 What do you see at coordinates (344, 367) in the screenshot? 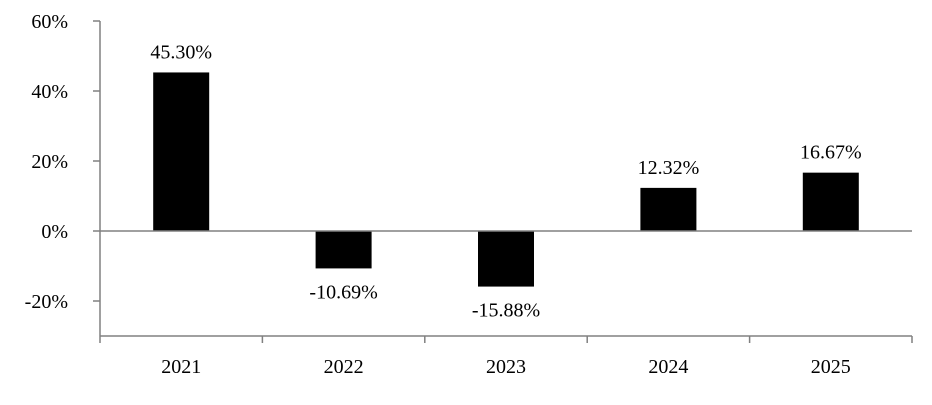
I see `x-tick-label: 2022` at bounding box center [344, 367].